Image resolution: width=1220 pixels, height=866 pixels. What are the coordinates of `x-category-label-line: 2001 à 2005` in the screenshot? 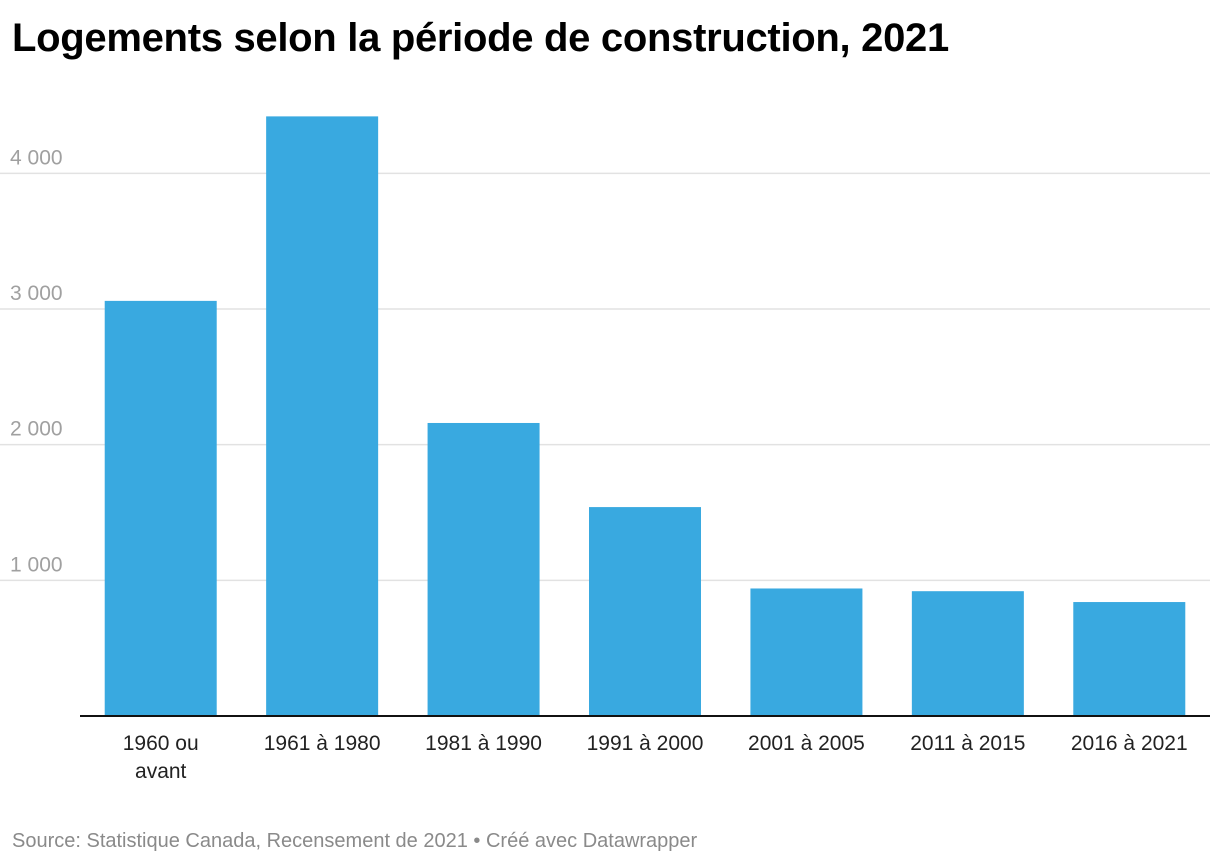 It's located at (806, 743).